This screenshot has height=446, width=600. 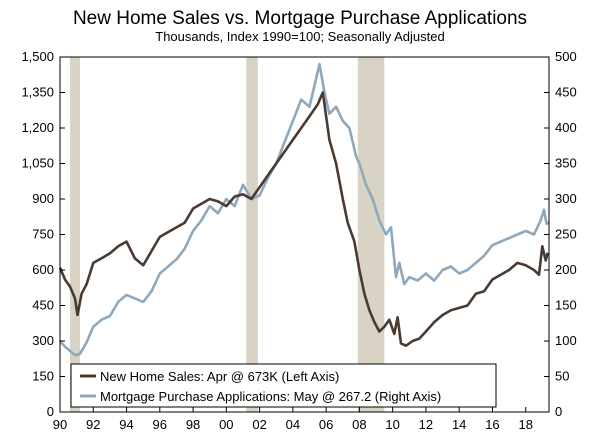 What do you see at coordinates (43, 305) in the screenshot?
I see `y-left-tick-label: 450` at bounding box center [43, 305].